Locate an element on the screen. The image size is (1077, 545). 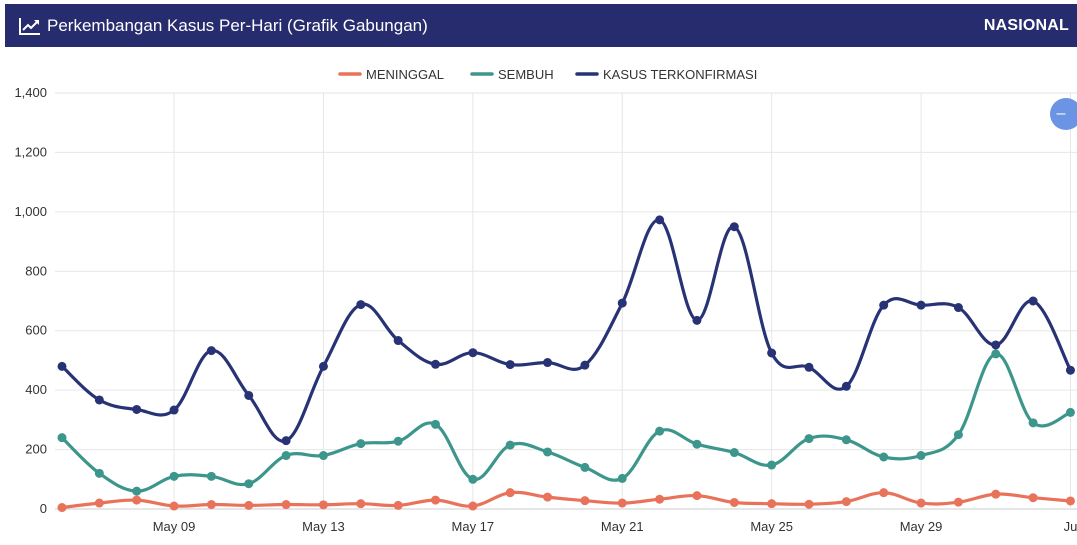
series-line is located at coordinates (566, 500).